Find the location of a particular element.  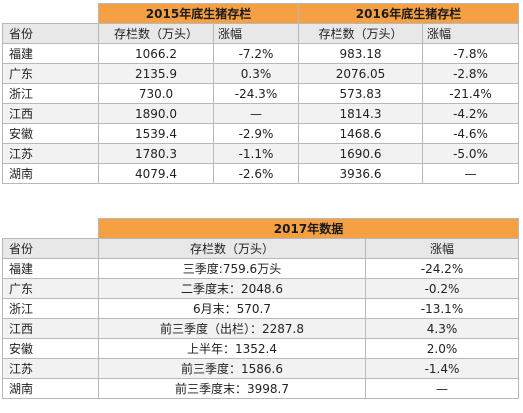

change-2017-cell: -13.1% is located at coordinates (442, 308).